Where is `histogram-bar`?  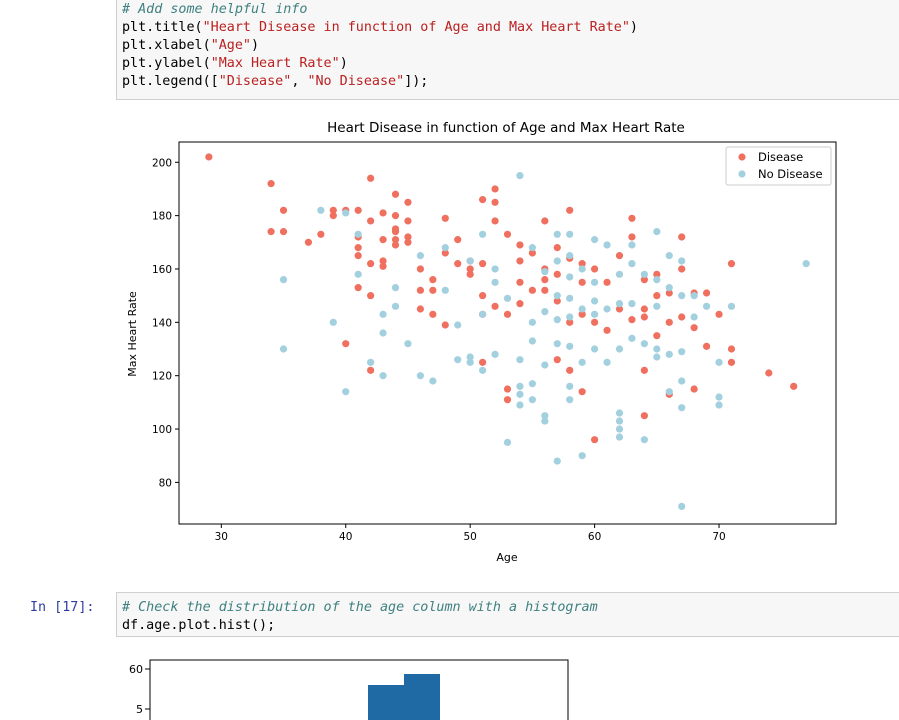 histogram-bar is located at coordinates (422, 697).